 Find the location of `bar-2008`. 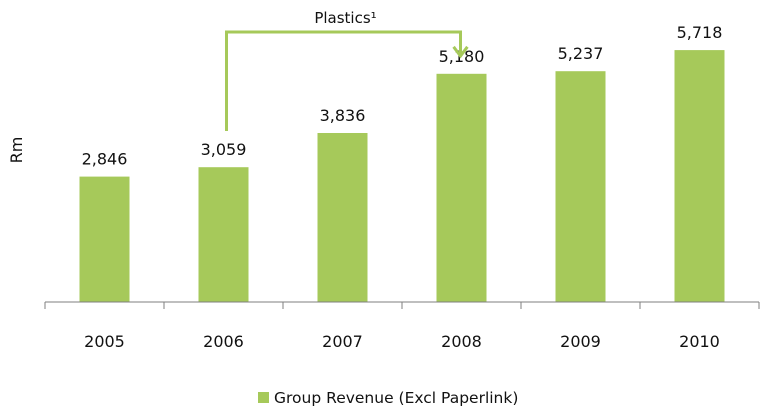

bar-2008 is located at coordinates (461, 187).